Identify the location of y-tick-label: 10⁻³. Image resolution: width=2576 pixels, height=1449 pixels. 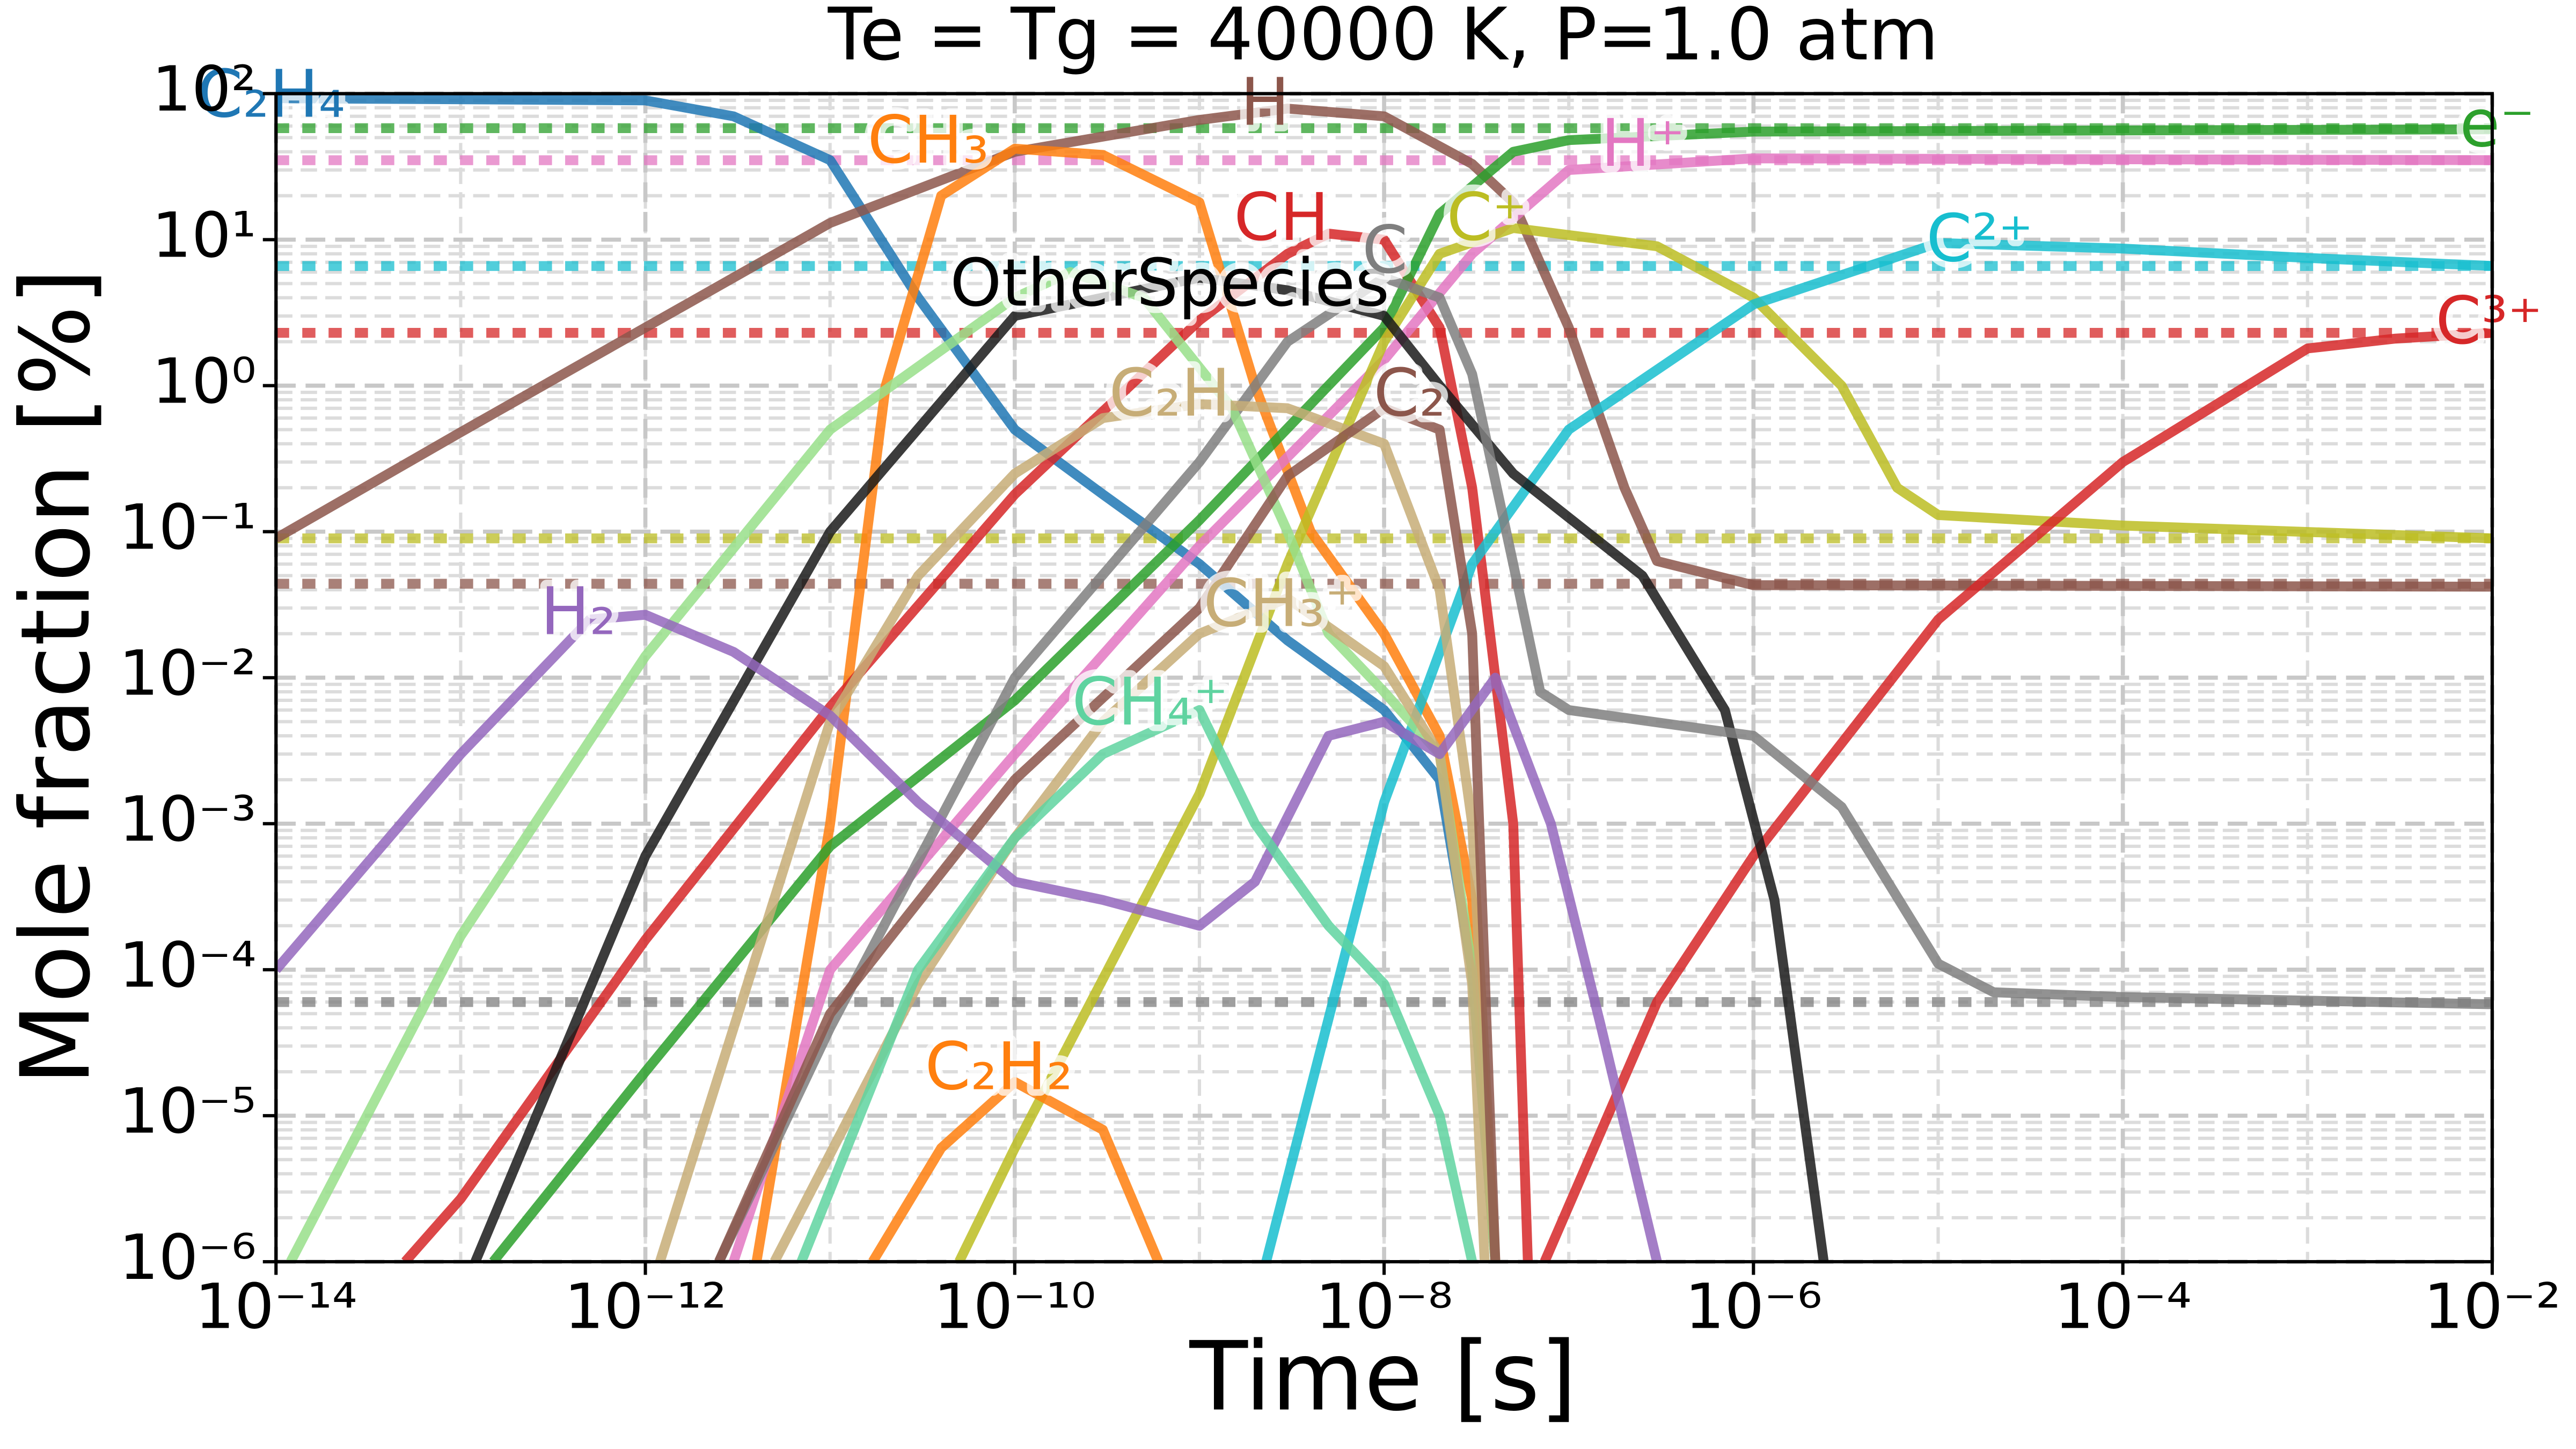
(188, 820).